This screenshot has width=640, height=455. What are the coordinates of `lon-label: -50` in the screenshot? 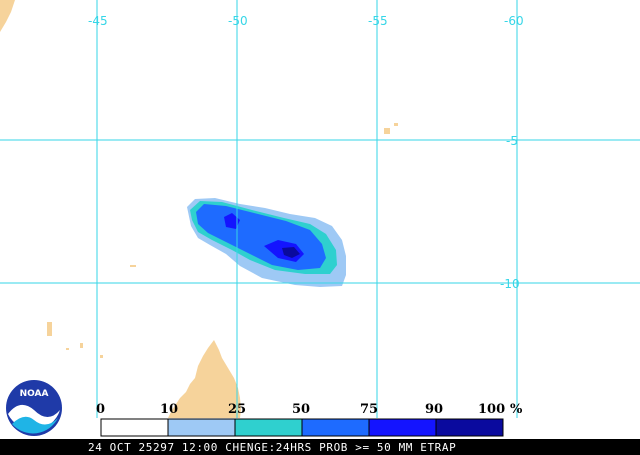 It's located at (238, 21).